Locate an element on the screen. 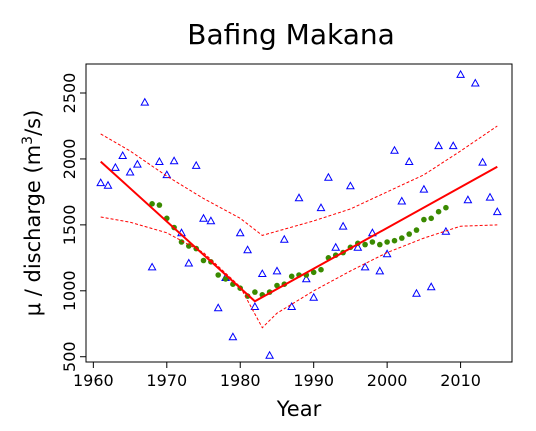  x-tick-label: 1960 is located at coordinates (93, 380).